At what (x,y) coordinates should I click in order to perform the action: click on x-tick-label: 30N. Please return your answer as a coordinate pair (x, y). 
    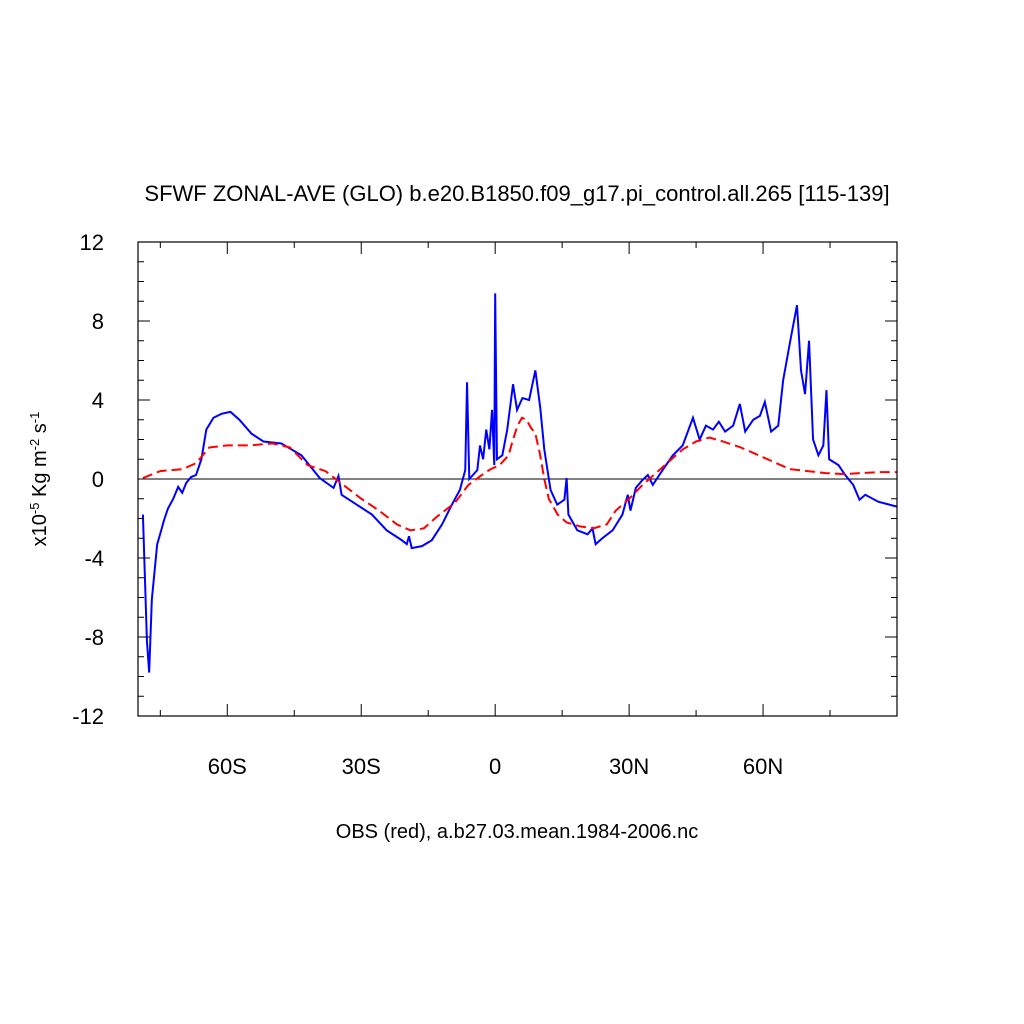
    Looking at the image, I should click on (629, 766).